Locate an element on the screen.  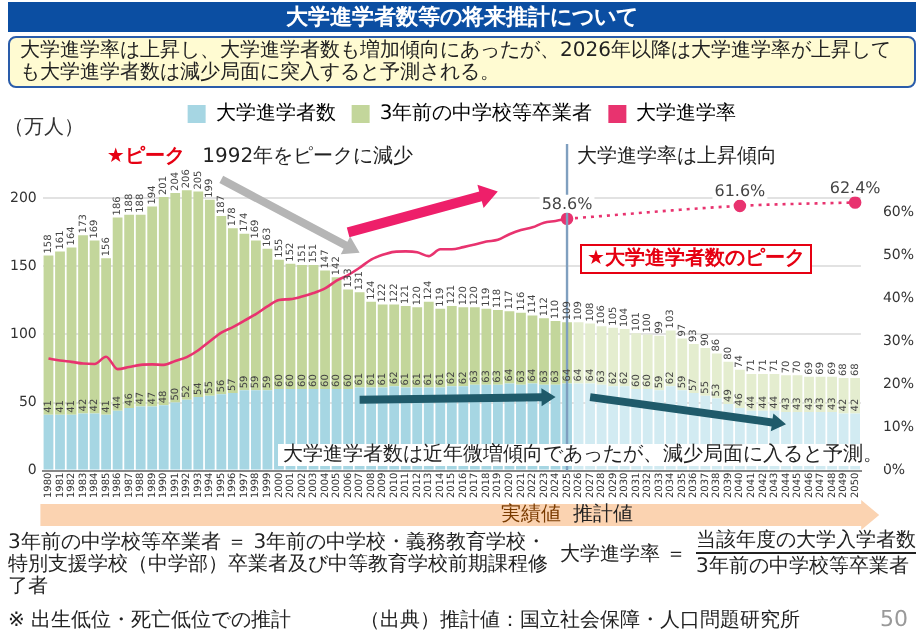
annotation: ★大学進学者数のピーク is located at coordinates (696, 259).